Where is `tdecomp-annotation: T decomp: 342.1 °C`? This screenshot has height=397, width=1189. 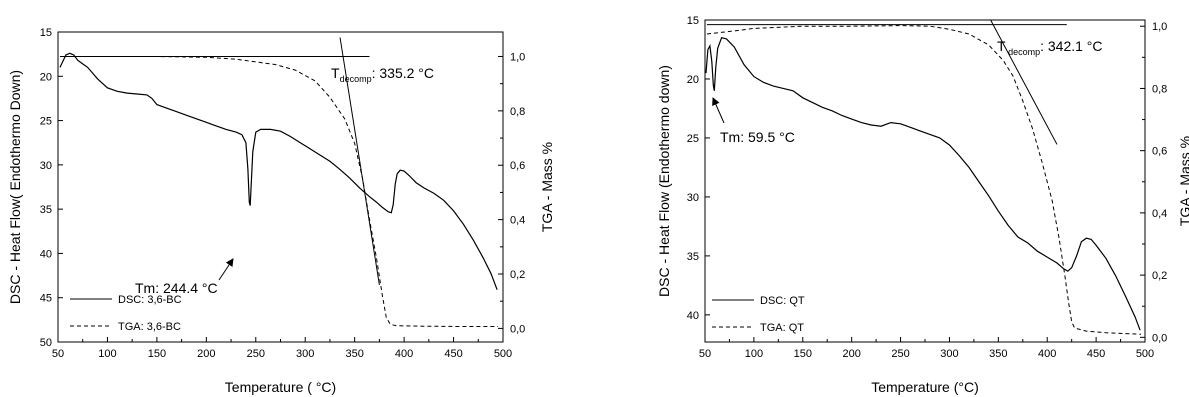 tdecomp-annotation: T decomp: 342.1 °C is located at coordinates (1050, 47).